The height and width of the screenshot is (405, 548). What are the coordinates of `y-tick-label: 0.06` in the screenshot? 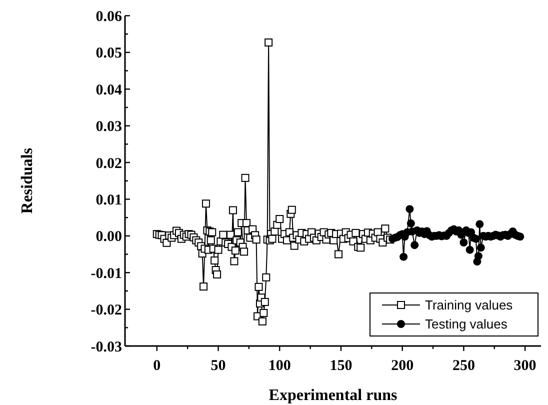 It's located at (109, 16).